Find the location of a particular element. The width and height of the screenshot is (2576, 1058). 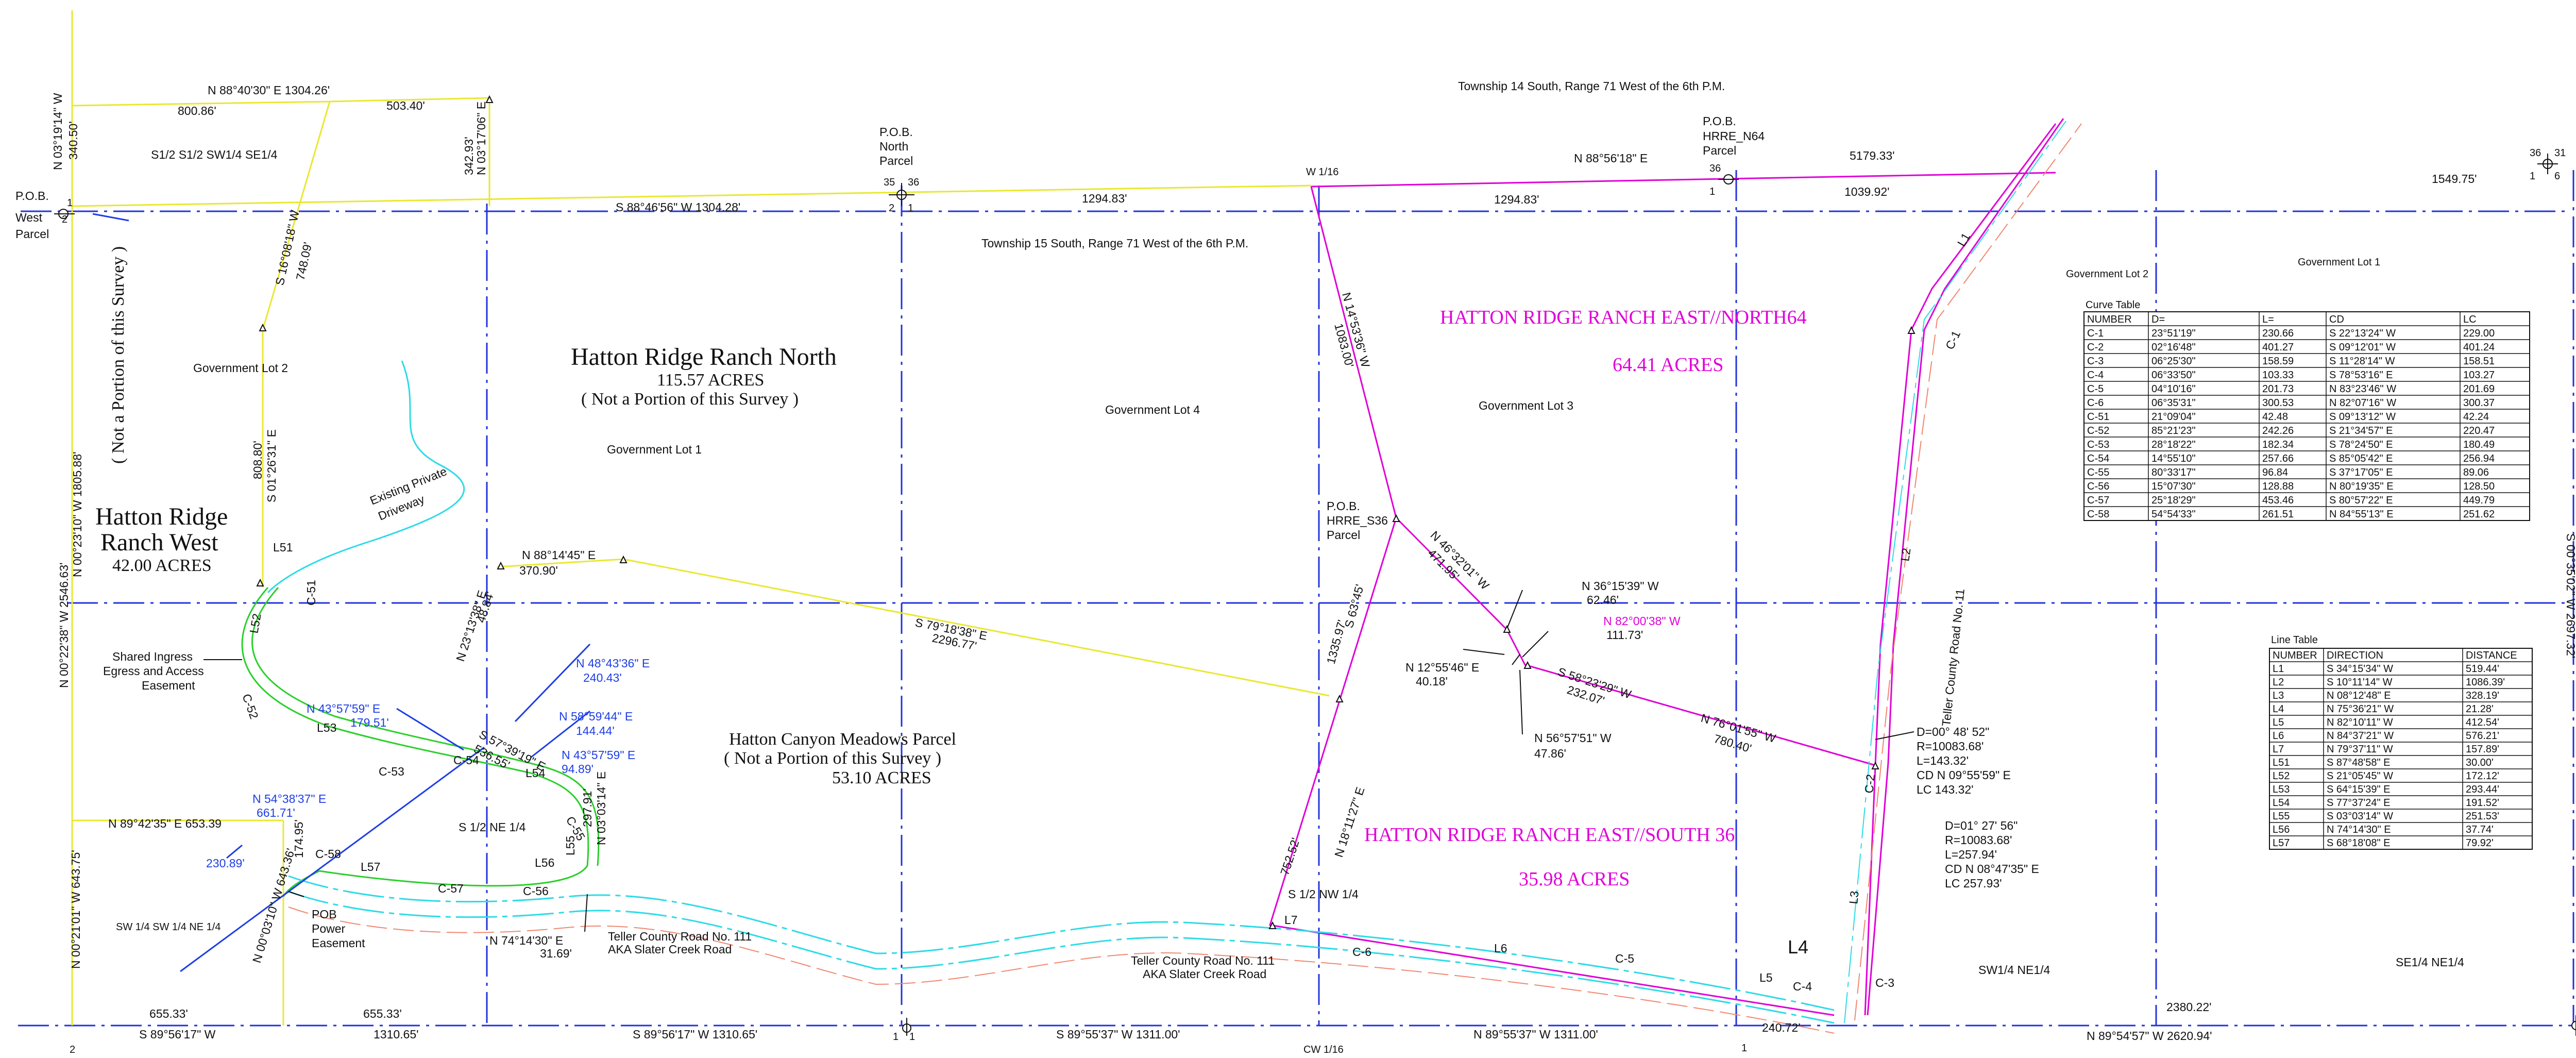

brg-n82: N 82°00'38" W is located at coordinates (1642, 621).